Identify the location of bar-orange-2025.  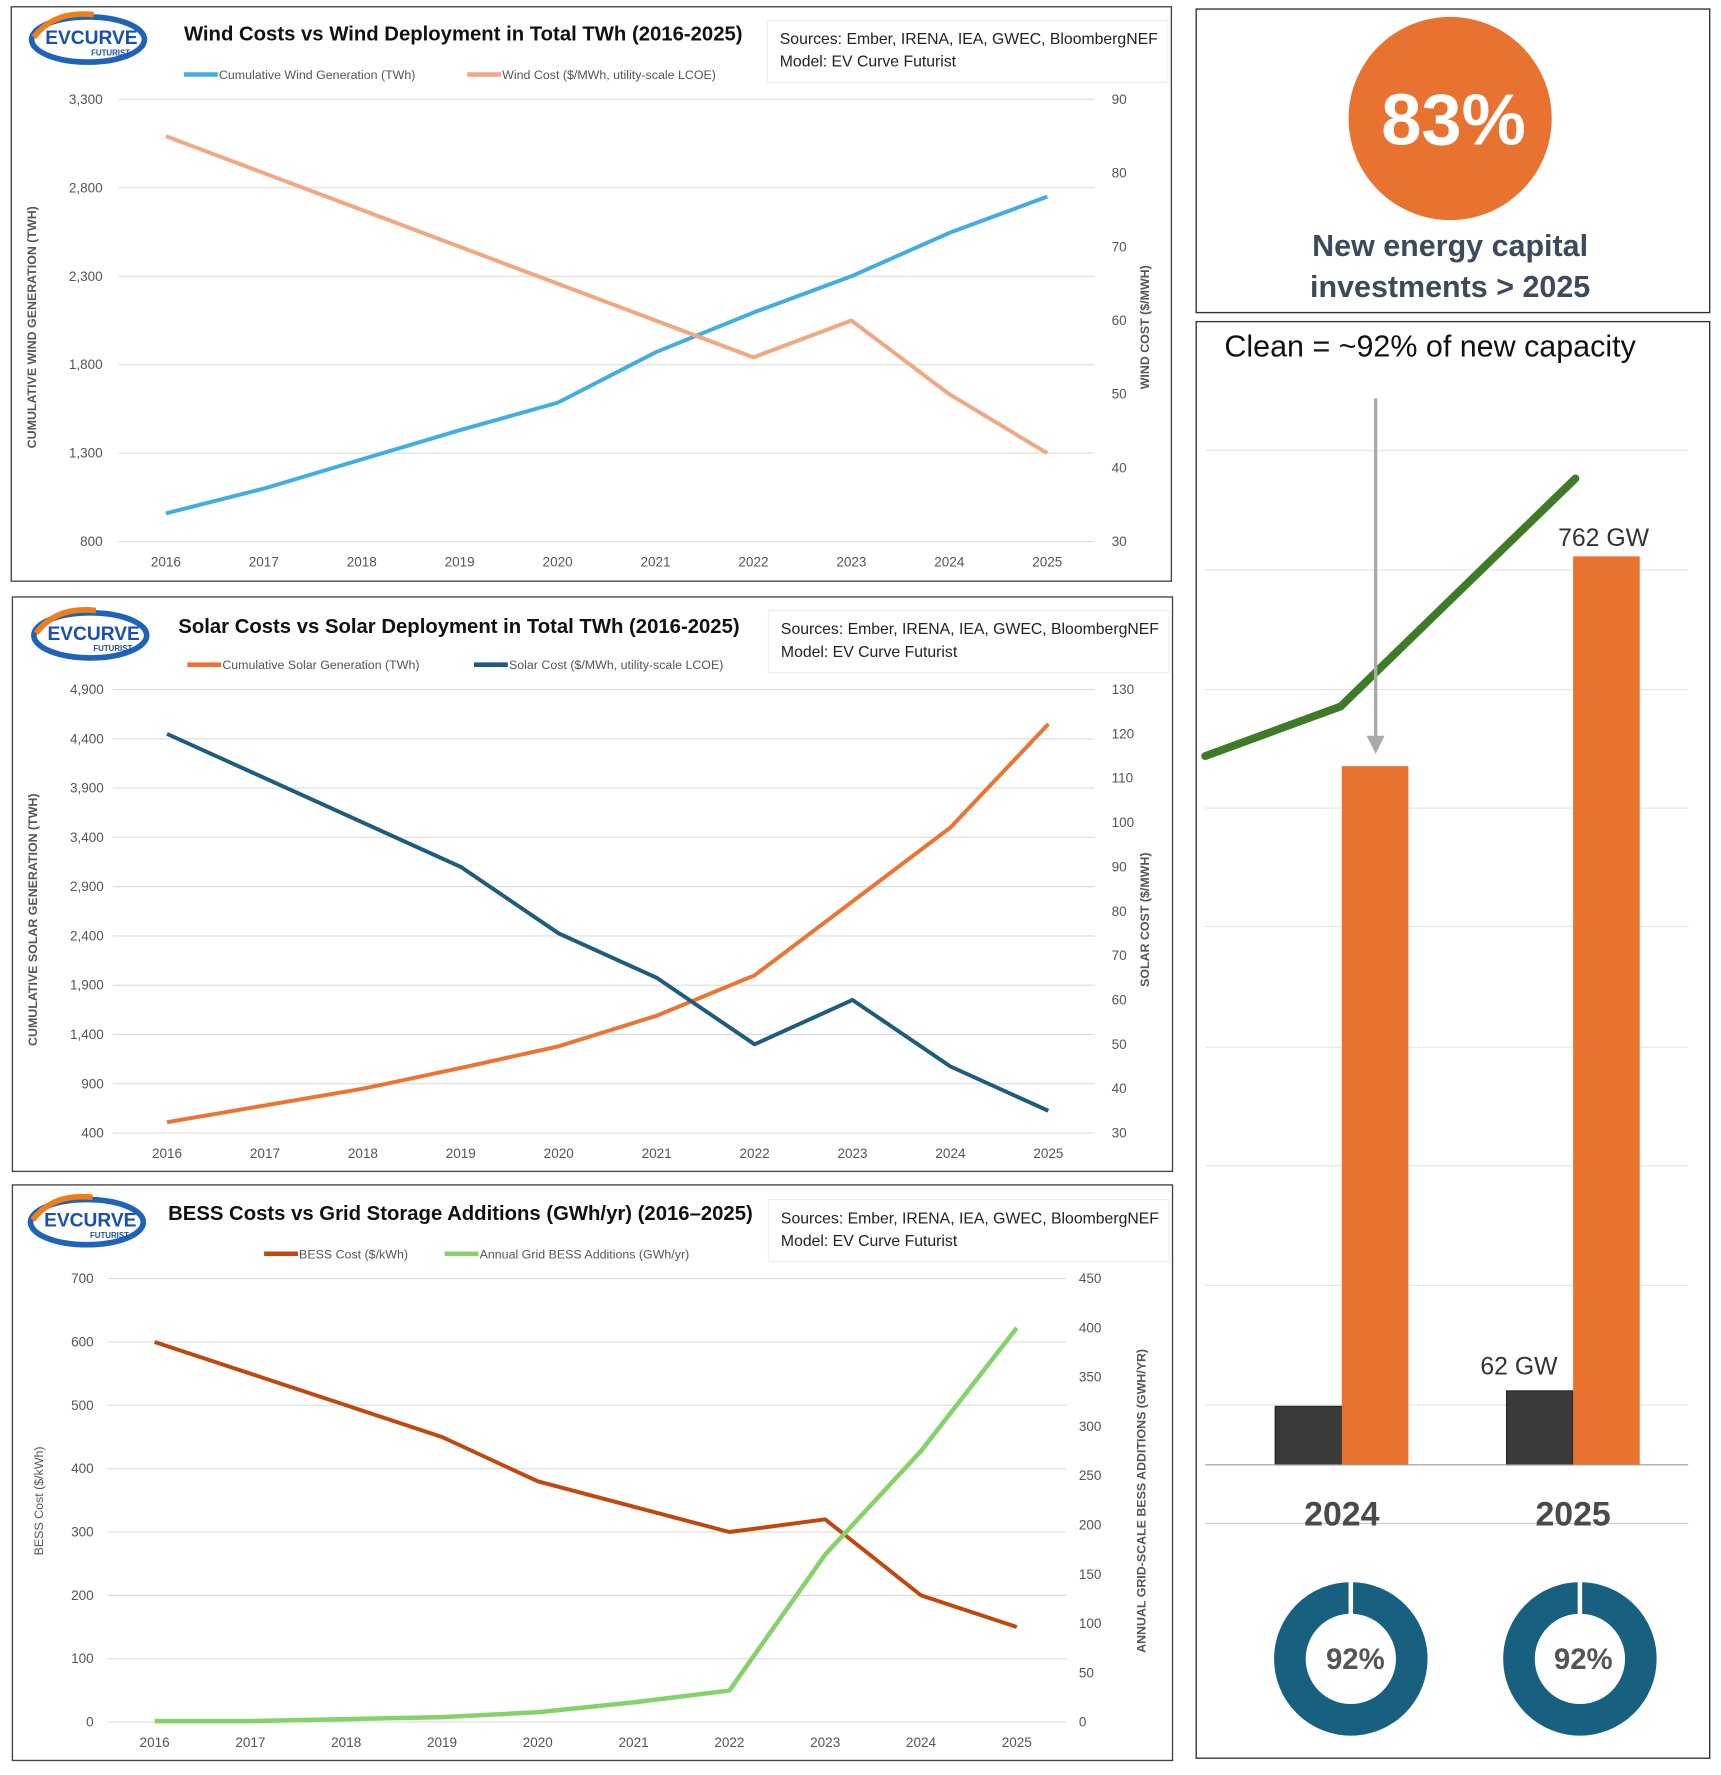
(1606, 1010).